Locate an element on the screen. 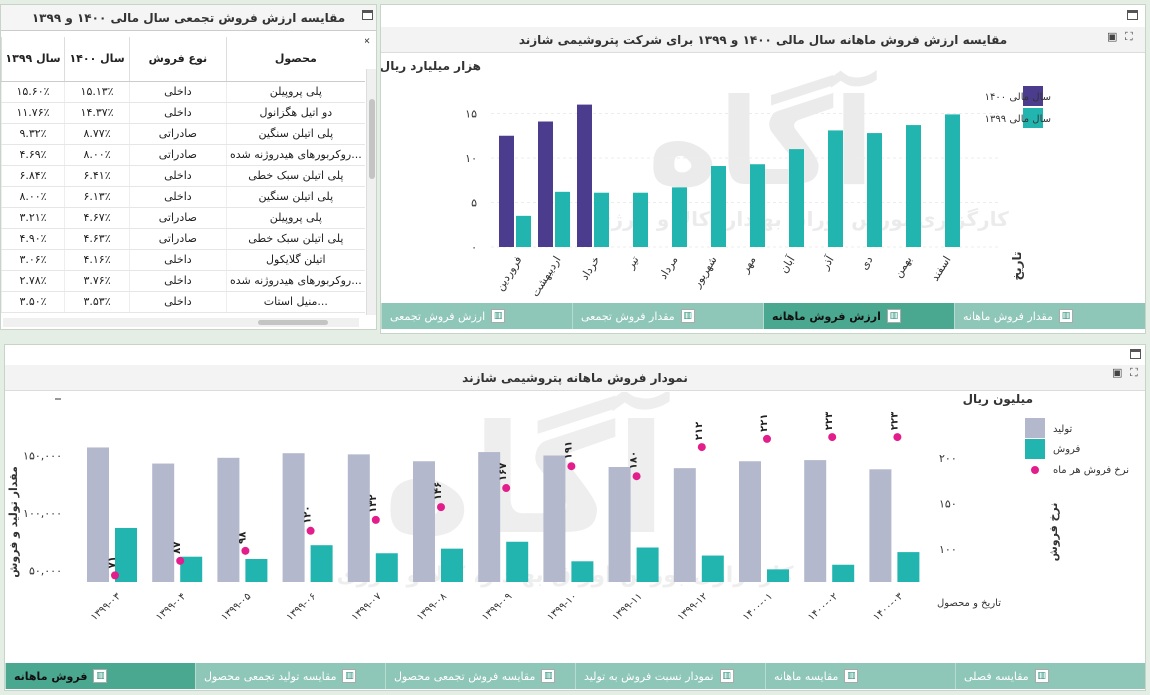 The width and height of the screenshot is (1150, 695). tab-4: ▥ مقایسه فروش تجمعی محصول is located at coordinates (480, 676).